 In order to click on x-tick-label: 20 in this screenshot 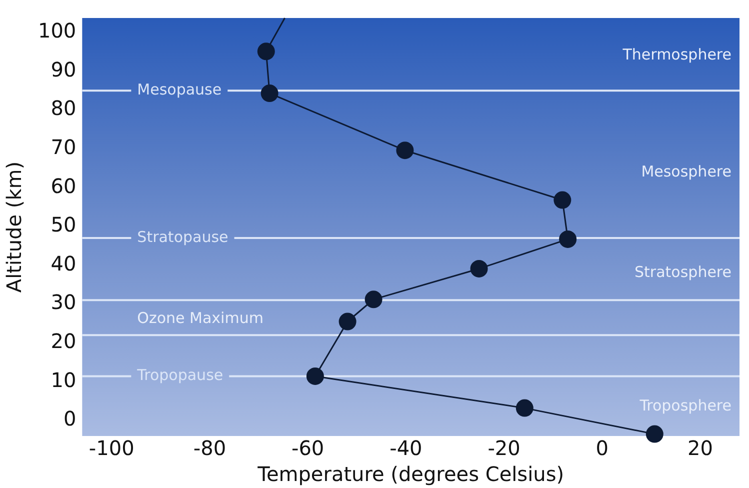, I will do `click(700, 448)`.